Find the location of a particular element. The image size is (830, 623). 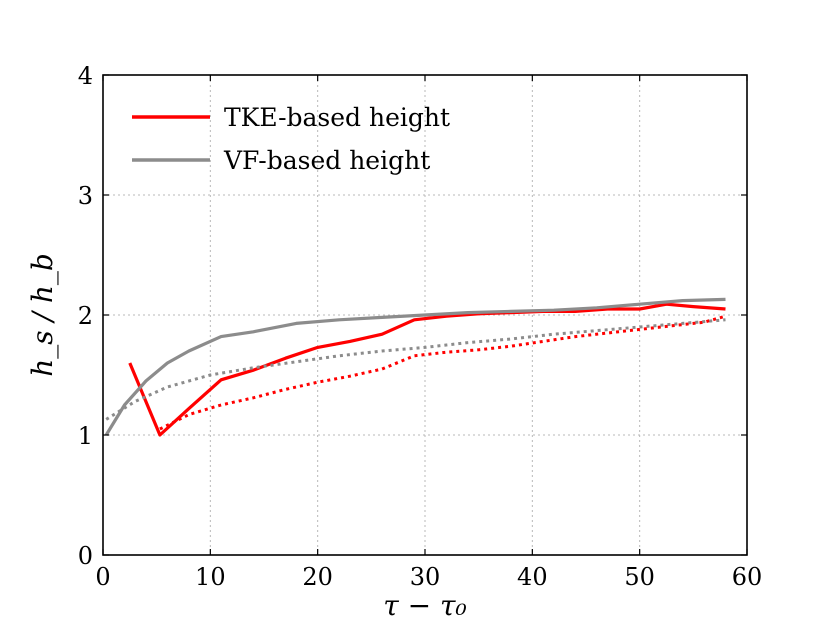

legend-label-tke: TKE-based height is located at coordinates (337, 117).